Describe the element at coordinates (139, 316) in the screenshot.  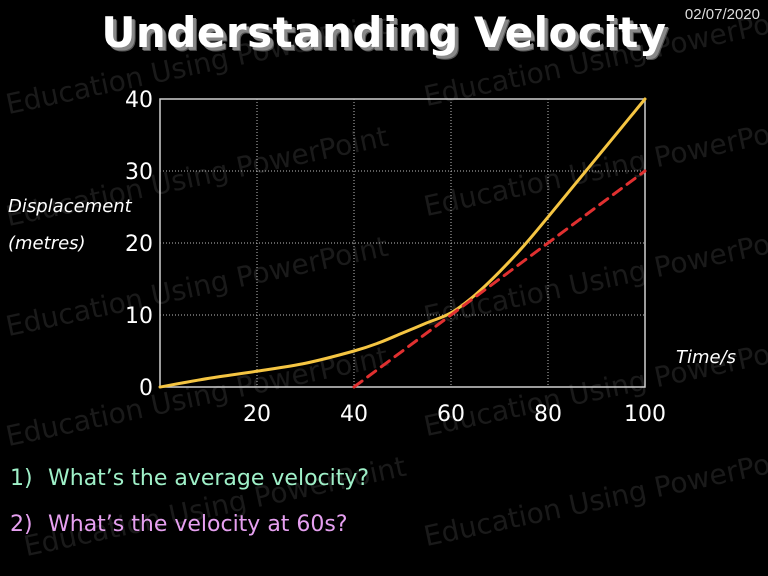
I see `y-tick-label: 10` at that location.